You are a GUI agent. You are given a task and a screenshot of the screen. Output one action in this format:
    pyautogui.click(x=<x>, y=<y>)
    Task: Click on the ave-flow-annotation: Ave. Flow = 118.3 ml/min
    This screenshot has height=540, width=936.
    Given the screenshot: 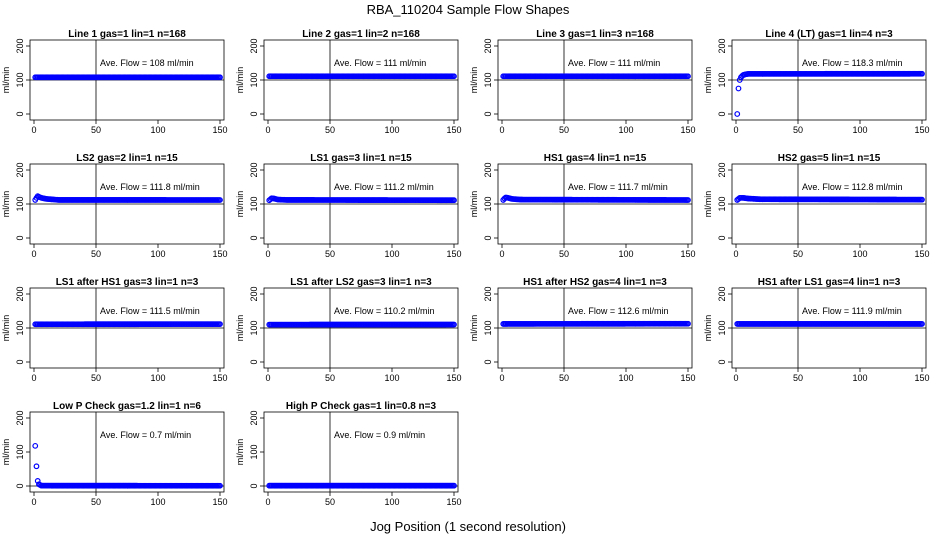 What is the action you would take?
    pyautogui.click(x=852, y=63)
    